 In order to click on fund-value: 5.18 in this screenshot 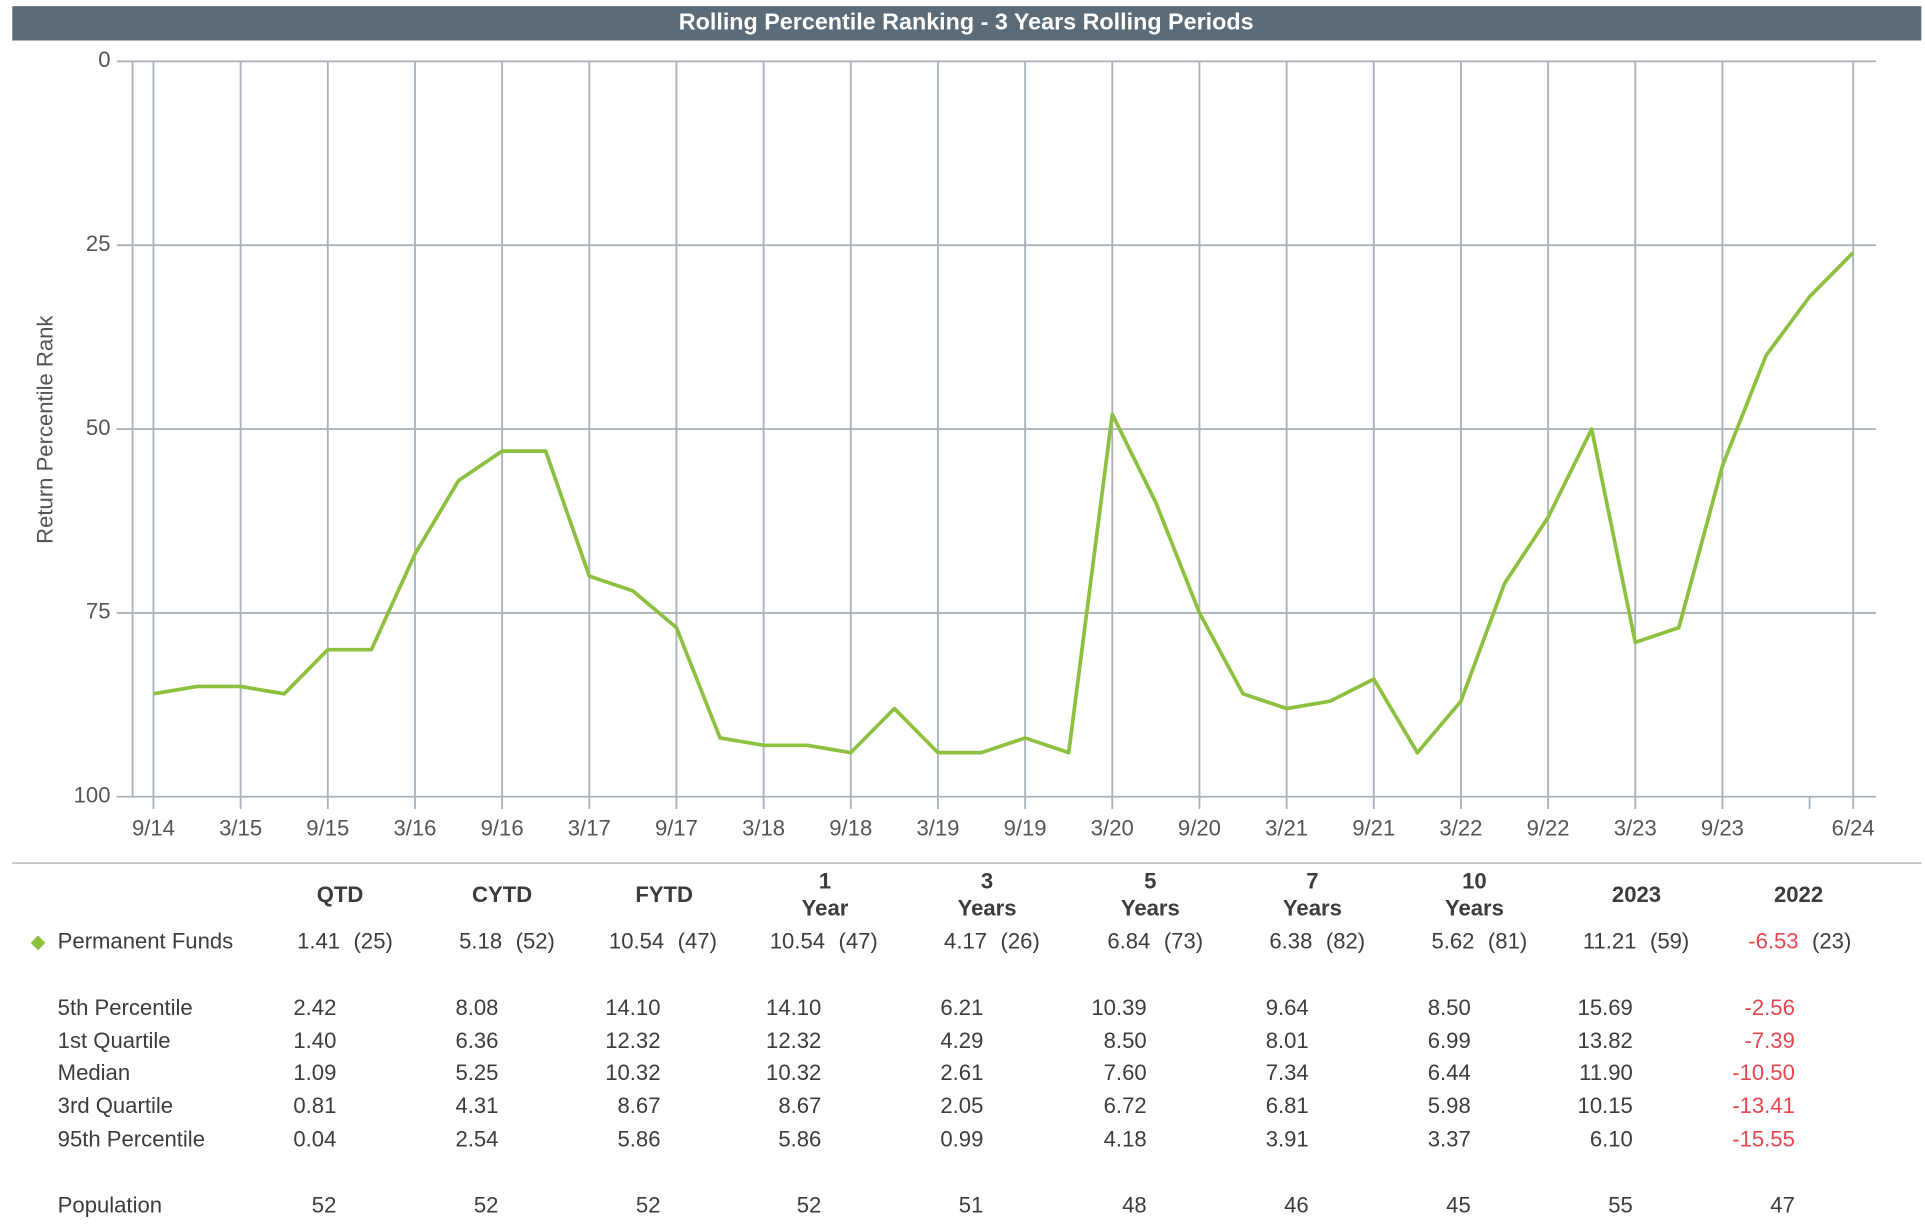, I will do `click(480, 941)`.